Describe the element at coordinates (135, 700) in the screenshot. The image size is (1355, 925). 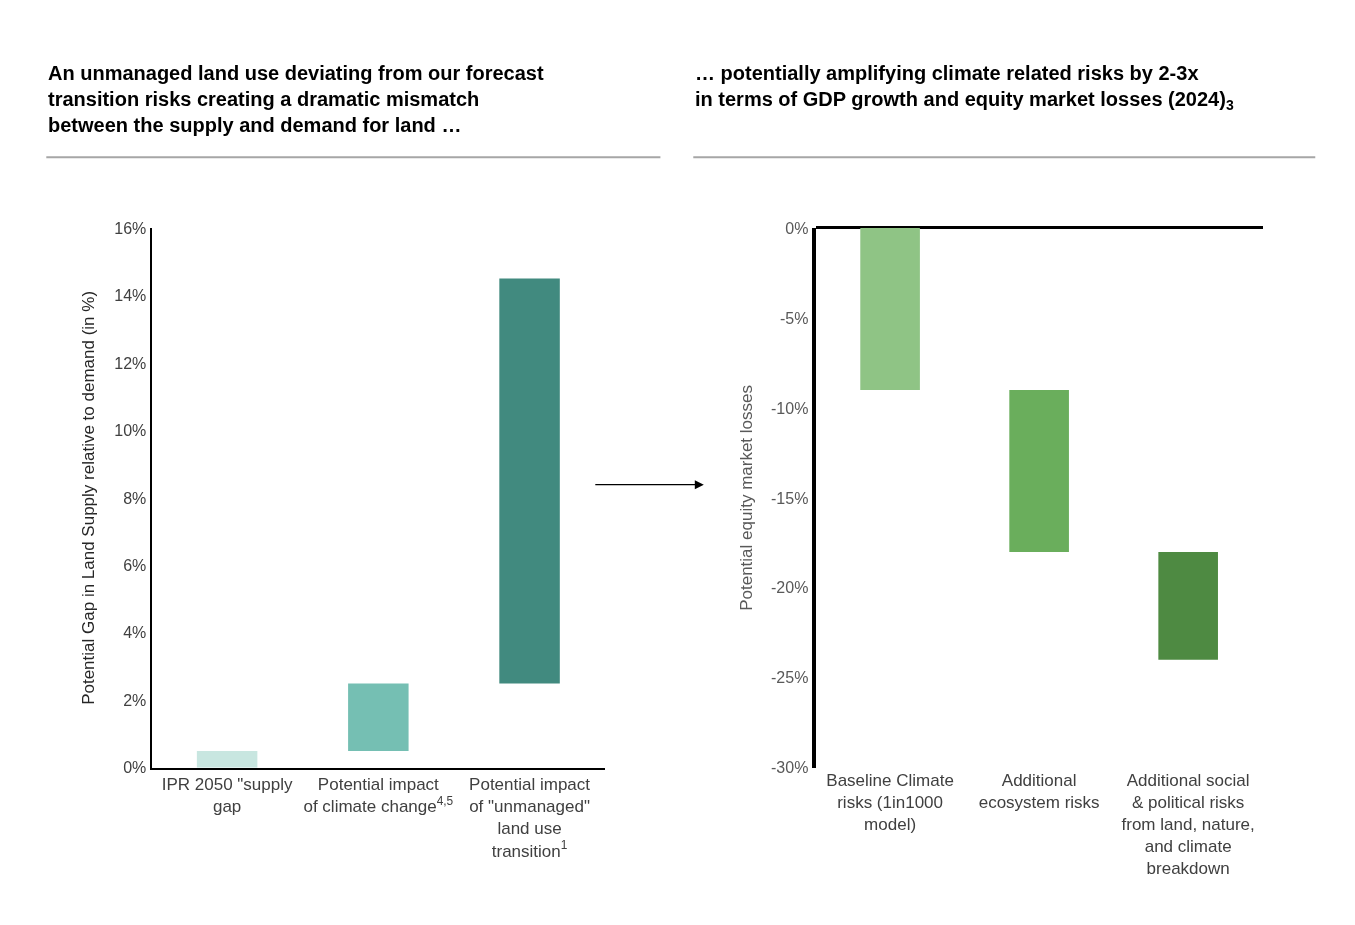
I see `y-tick-label: 2%` at that location.